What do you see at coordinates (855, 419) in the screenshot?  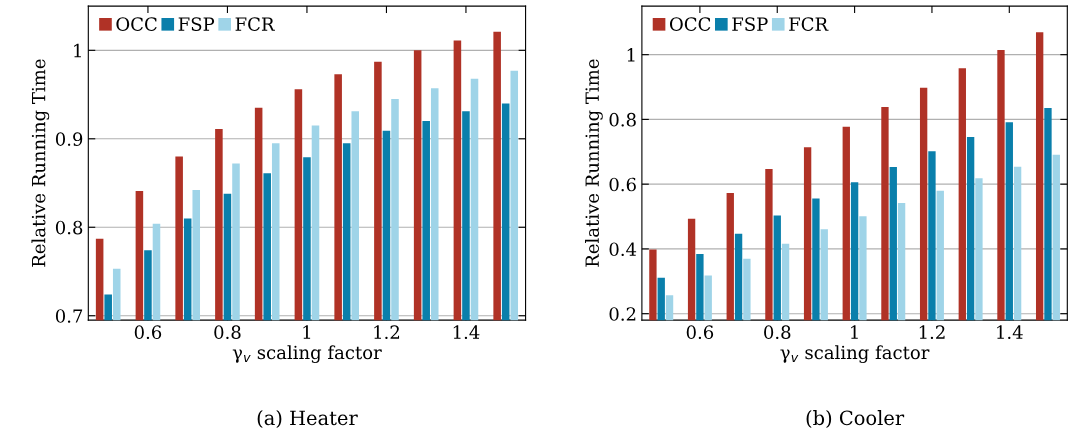 I see `text: (b) Cooler` at bounding box center [855, 419].